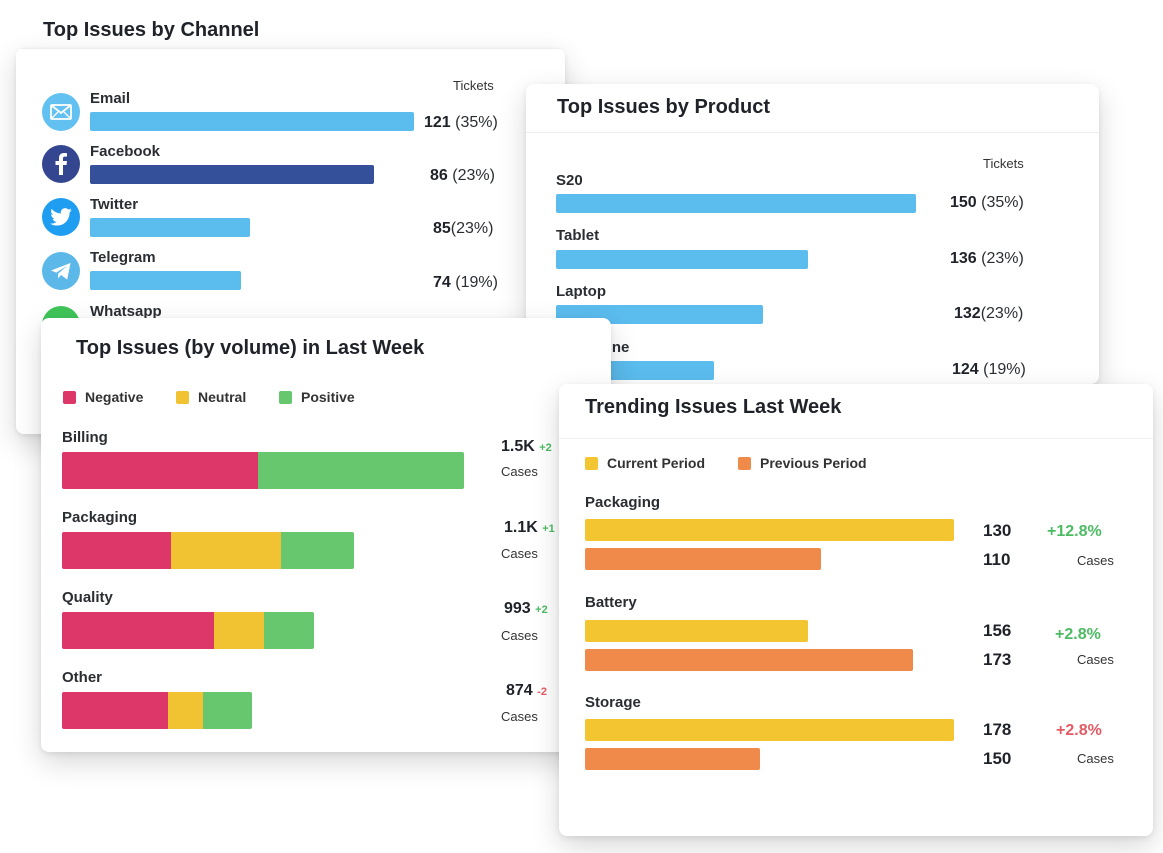  I want to click on volume-unit-other: Cases, so click(519, 716).